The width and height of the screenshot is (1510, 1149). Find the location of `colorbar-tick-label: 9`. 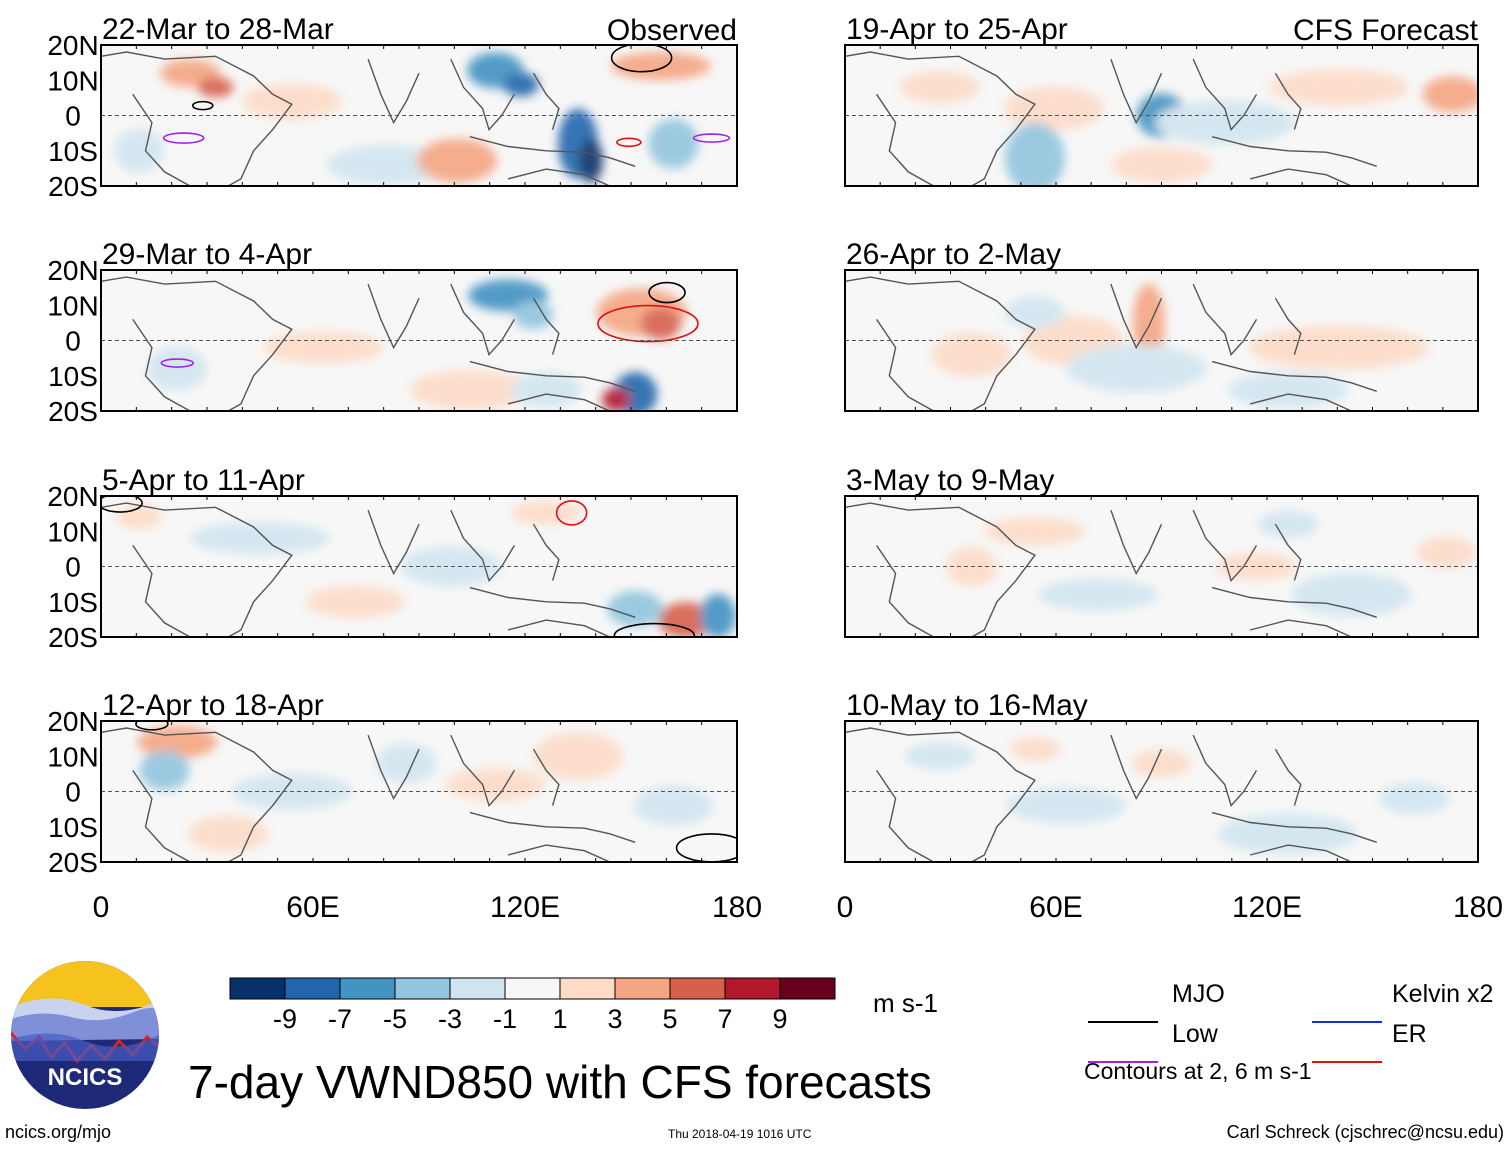

colorbar-tick-label: 9 is located at coordinates (779, 1019).